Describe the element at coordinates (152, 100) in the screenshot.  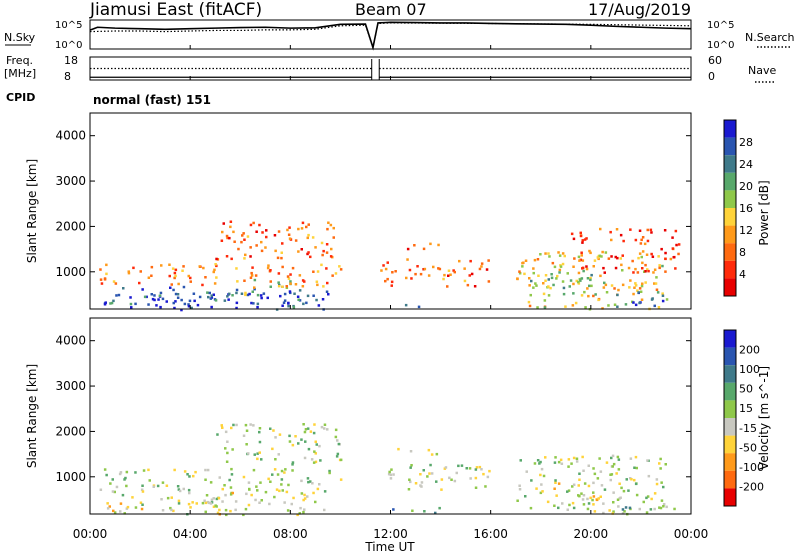
I see `cpid-value: normal (fast) 151` at that location.